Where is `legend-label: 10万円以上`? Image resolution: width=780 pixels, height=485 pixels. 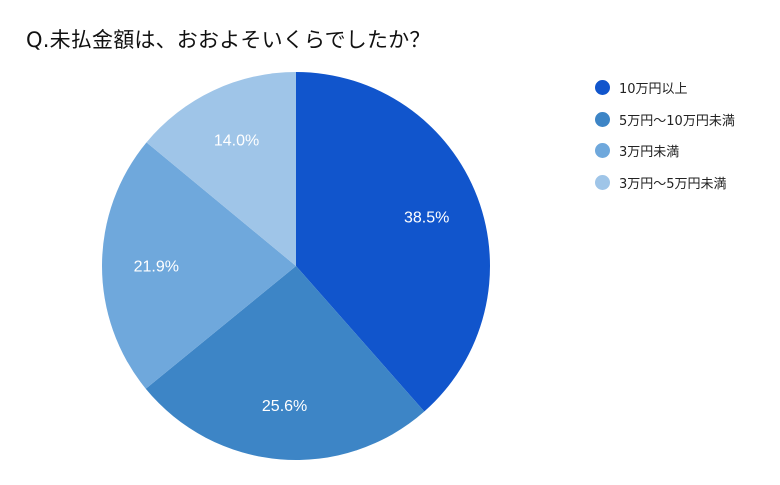 legend-label: 10万円以上 is located at coordinates (653, 90).